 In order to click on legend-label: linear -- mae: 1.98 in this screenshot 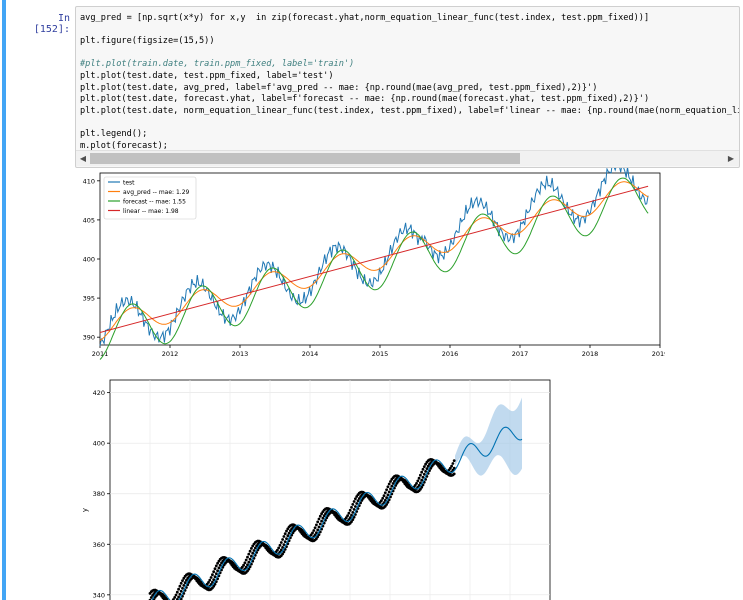, I will do `click(151, 211)`.